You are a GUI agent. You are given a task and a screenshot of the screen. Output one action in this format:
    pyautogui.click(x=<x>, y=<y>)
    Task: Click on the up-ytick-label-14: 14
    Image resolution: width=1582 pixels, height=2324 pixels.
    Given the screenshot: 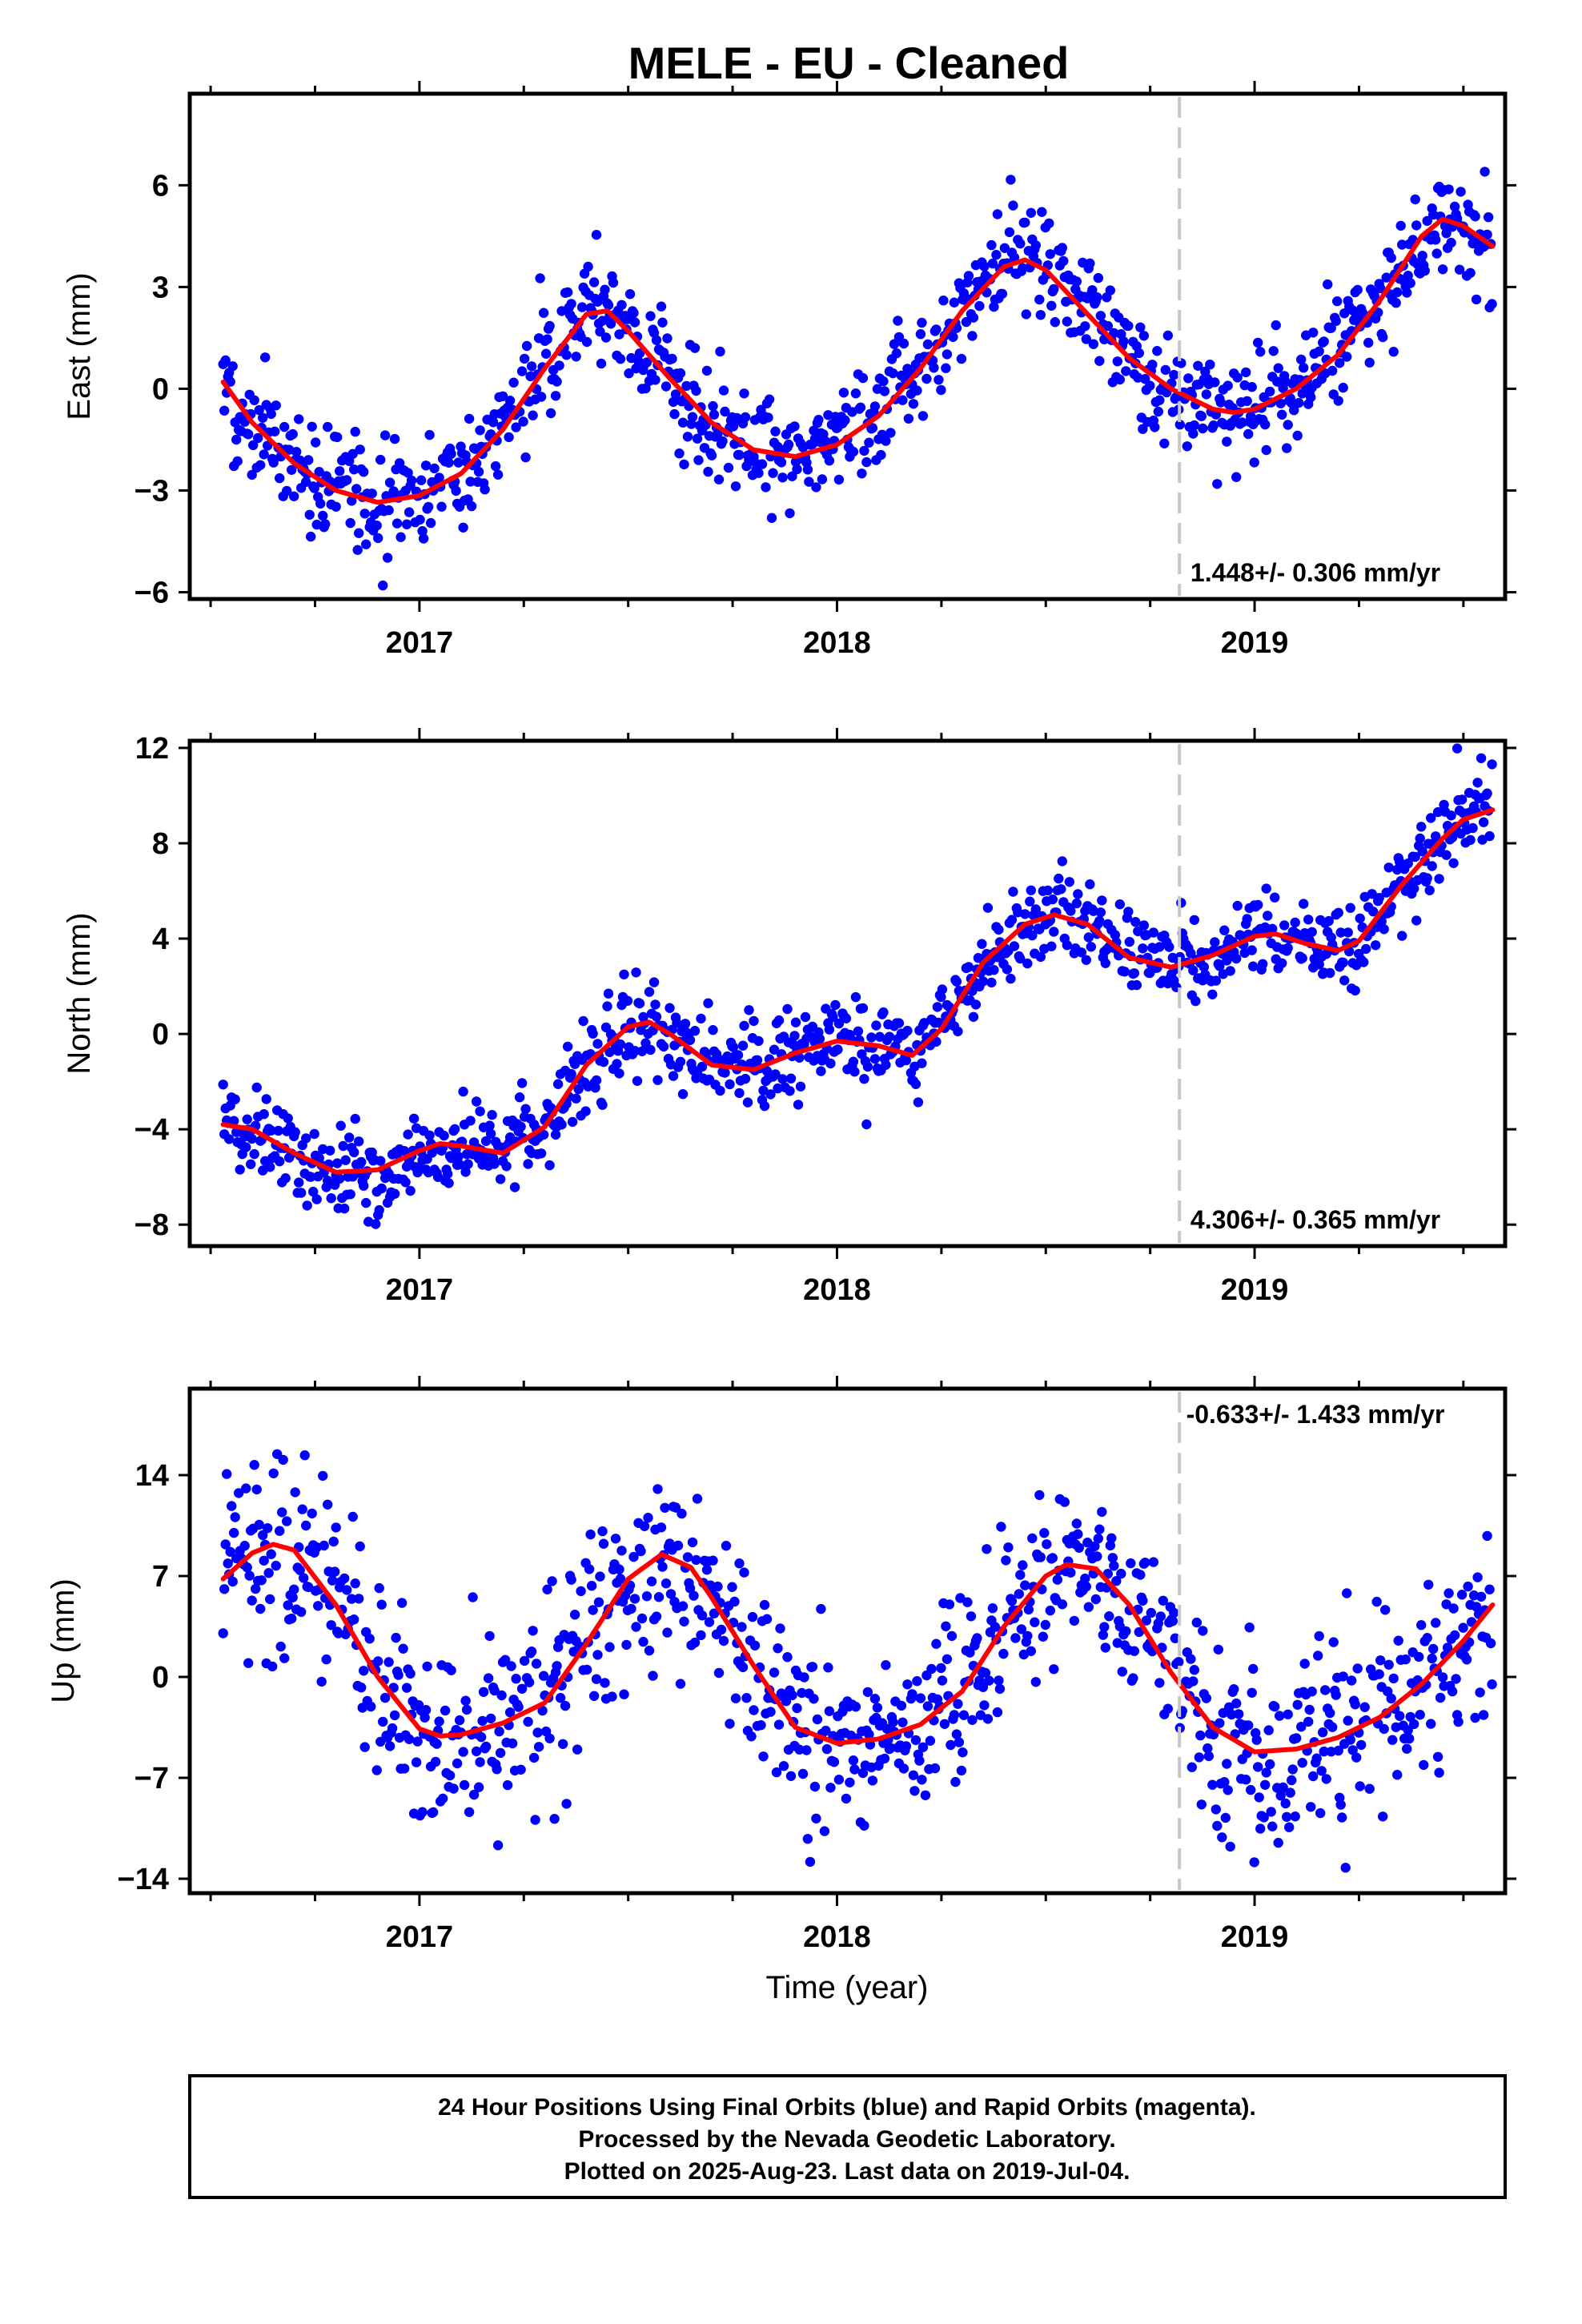 What is the action you would take?
    pyautogui.click(x=152, y=1476)
    